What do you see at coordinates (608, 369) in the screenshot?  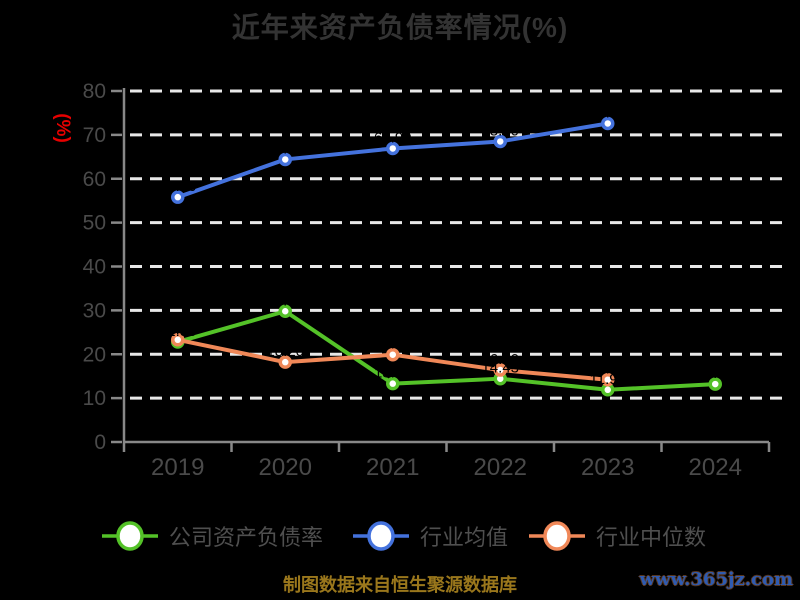 I see `svg-text: 14.20` at bounding box center [608, 369].